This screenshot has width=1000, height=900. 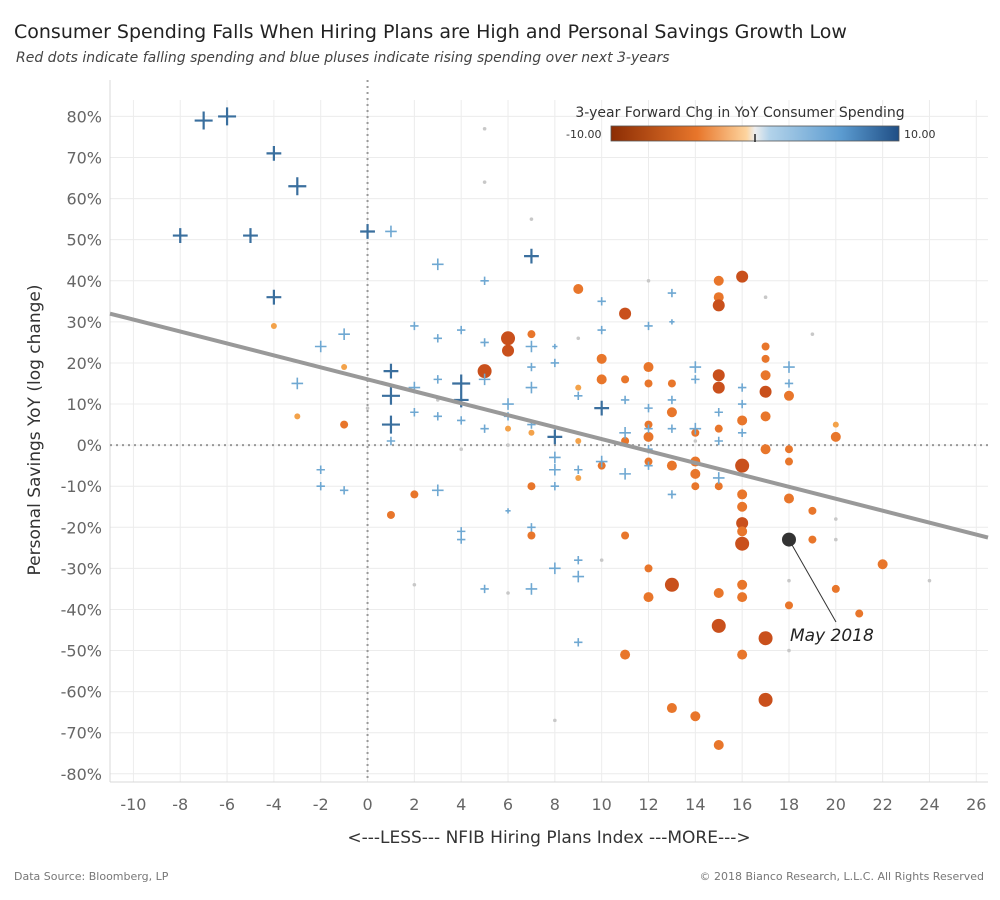 I want to click on y-tick-label: -40%, so click(x=81, y=609).